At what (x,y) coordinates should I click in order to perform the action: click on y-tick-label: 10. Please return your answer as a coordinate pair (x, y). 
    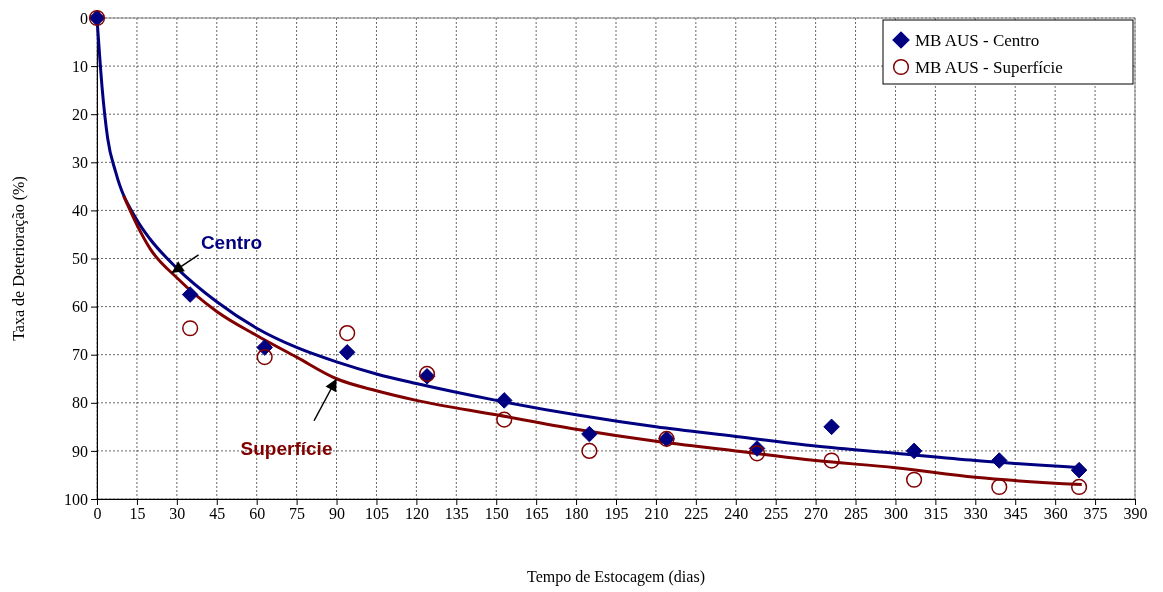
    Looking at the image, I should click on (80, 66).